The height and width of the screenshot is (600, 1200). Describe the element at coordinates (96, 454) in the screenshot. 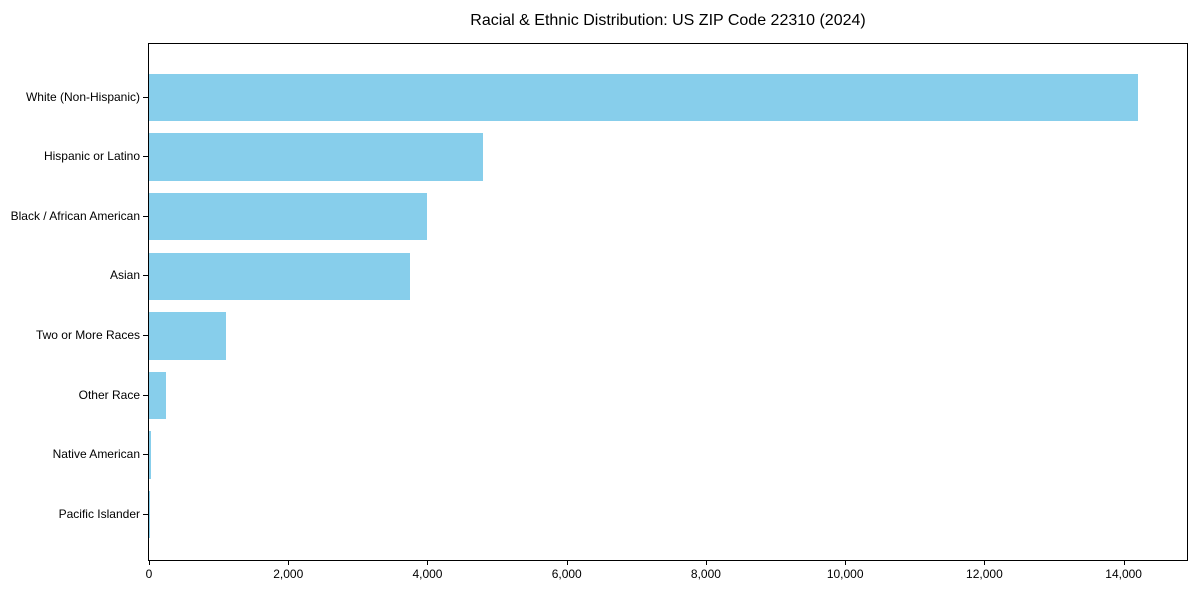

I see `y-tick-label: Native American` at that location.